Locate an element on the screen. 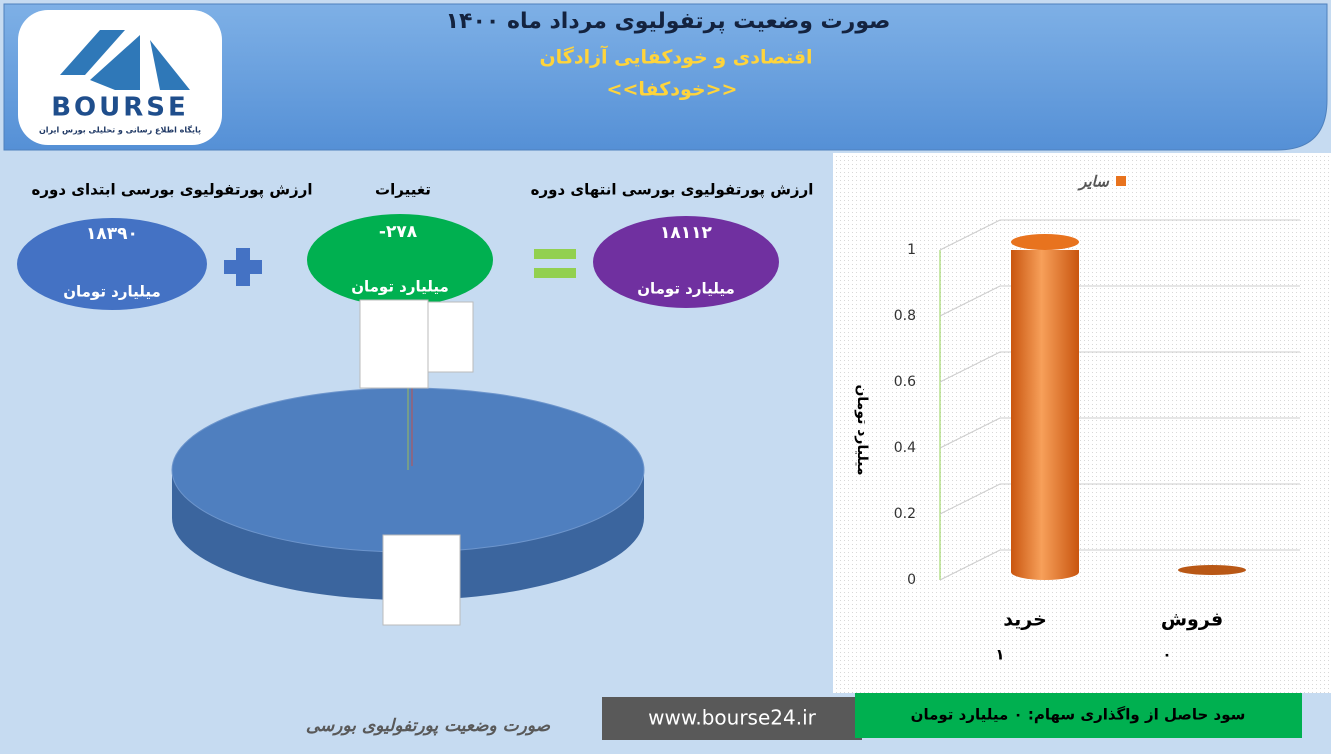 This screenshot has width=1331, height=754. title: صورت وضعیت پرتفولیوی مرداد ماه ۱۴۰۰ is located at coordinates (668, 21).